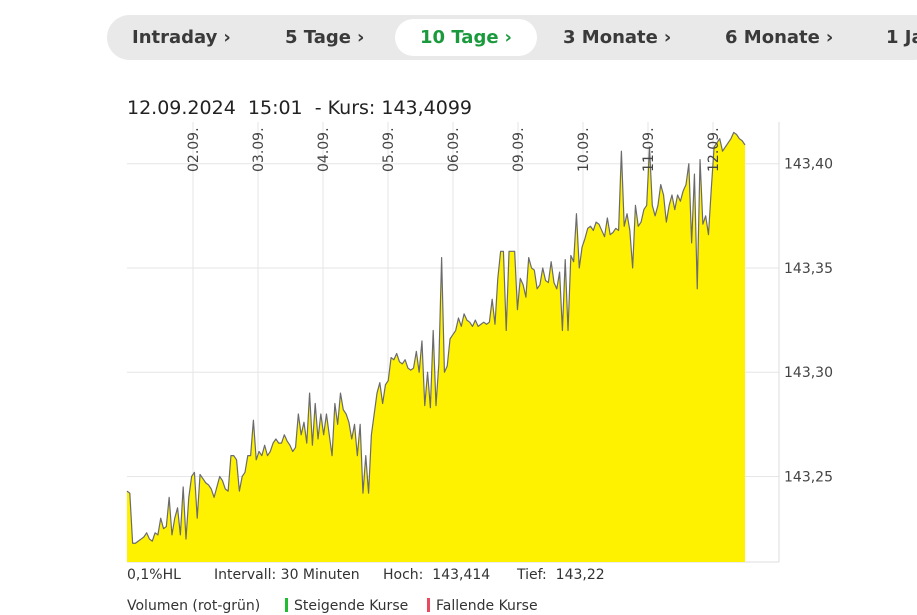 The image size is (917, 615). What do you see at coordinates (393, 108) in the screenshot?
I see `header-kurs: - Kurs: 143,4099` at bounding box center [393, 108].